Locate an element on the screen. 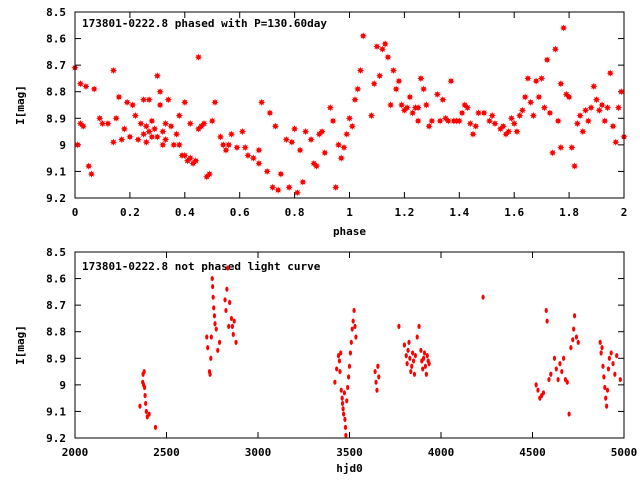 Image resolution: width=640 pixels, height=480 pixels. x-tick-label: 1.6 is located at coordinates (514, 212).